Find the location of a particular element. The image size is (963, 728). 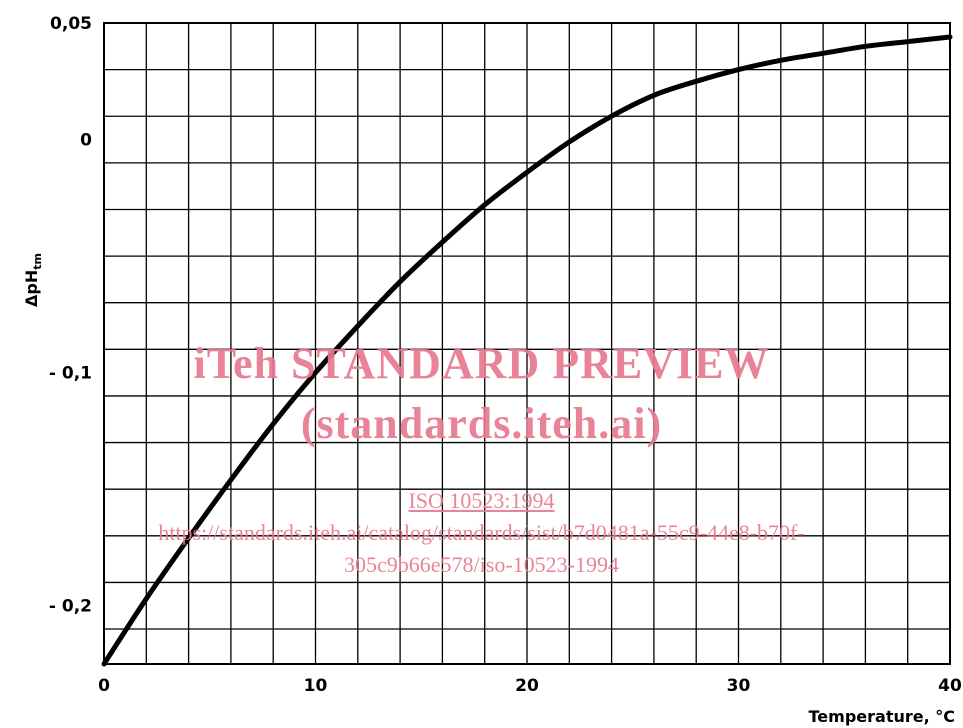

x-tick-label: 40 is located at coordinates (950, 686).